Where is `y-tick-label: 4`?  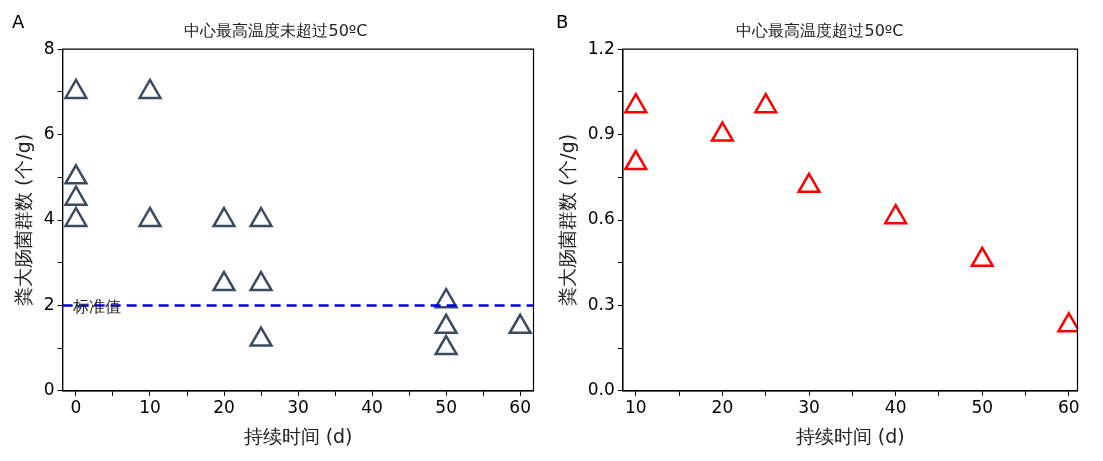 y-tick-label: 4 is located at coordinates (49, 218).